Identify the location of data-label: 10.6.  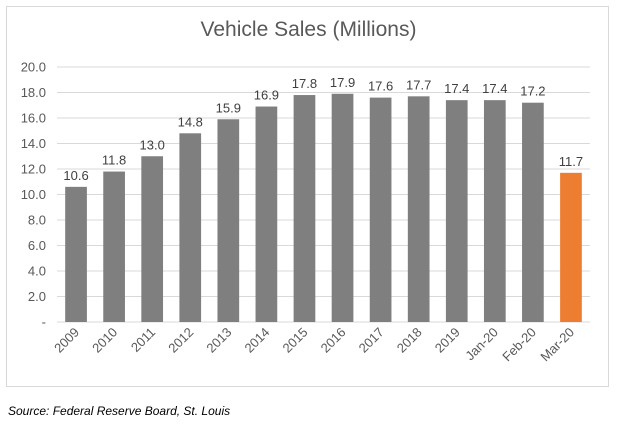
(75, 175).